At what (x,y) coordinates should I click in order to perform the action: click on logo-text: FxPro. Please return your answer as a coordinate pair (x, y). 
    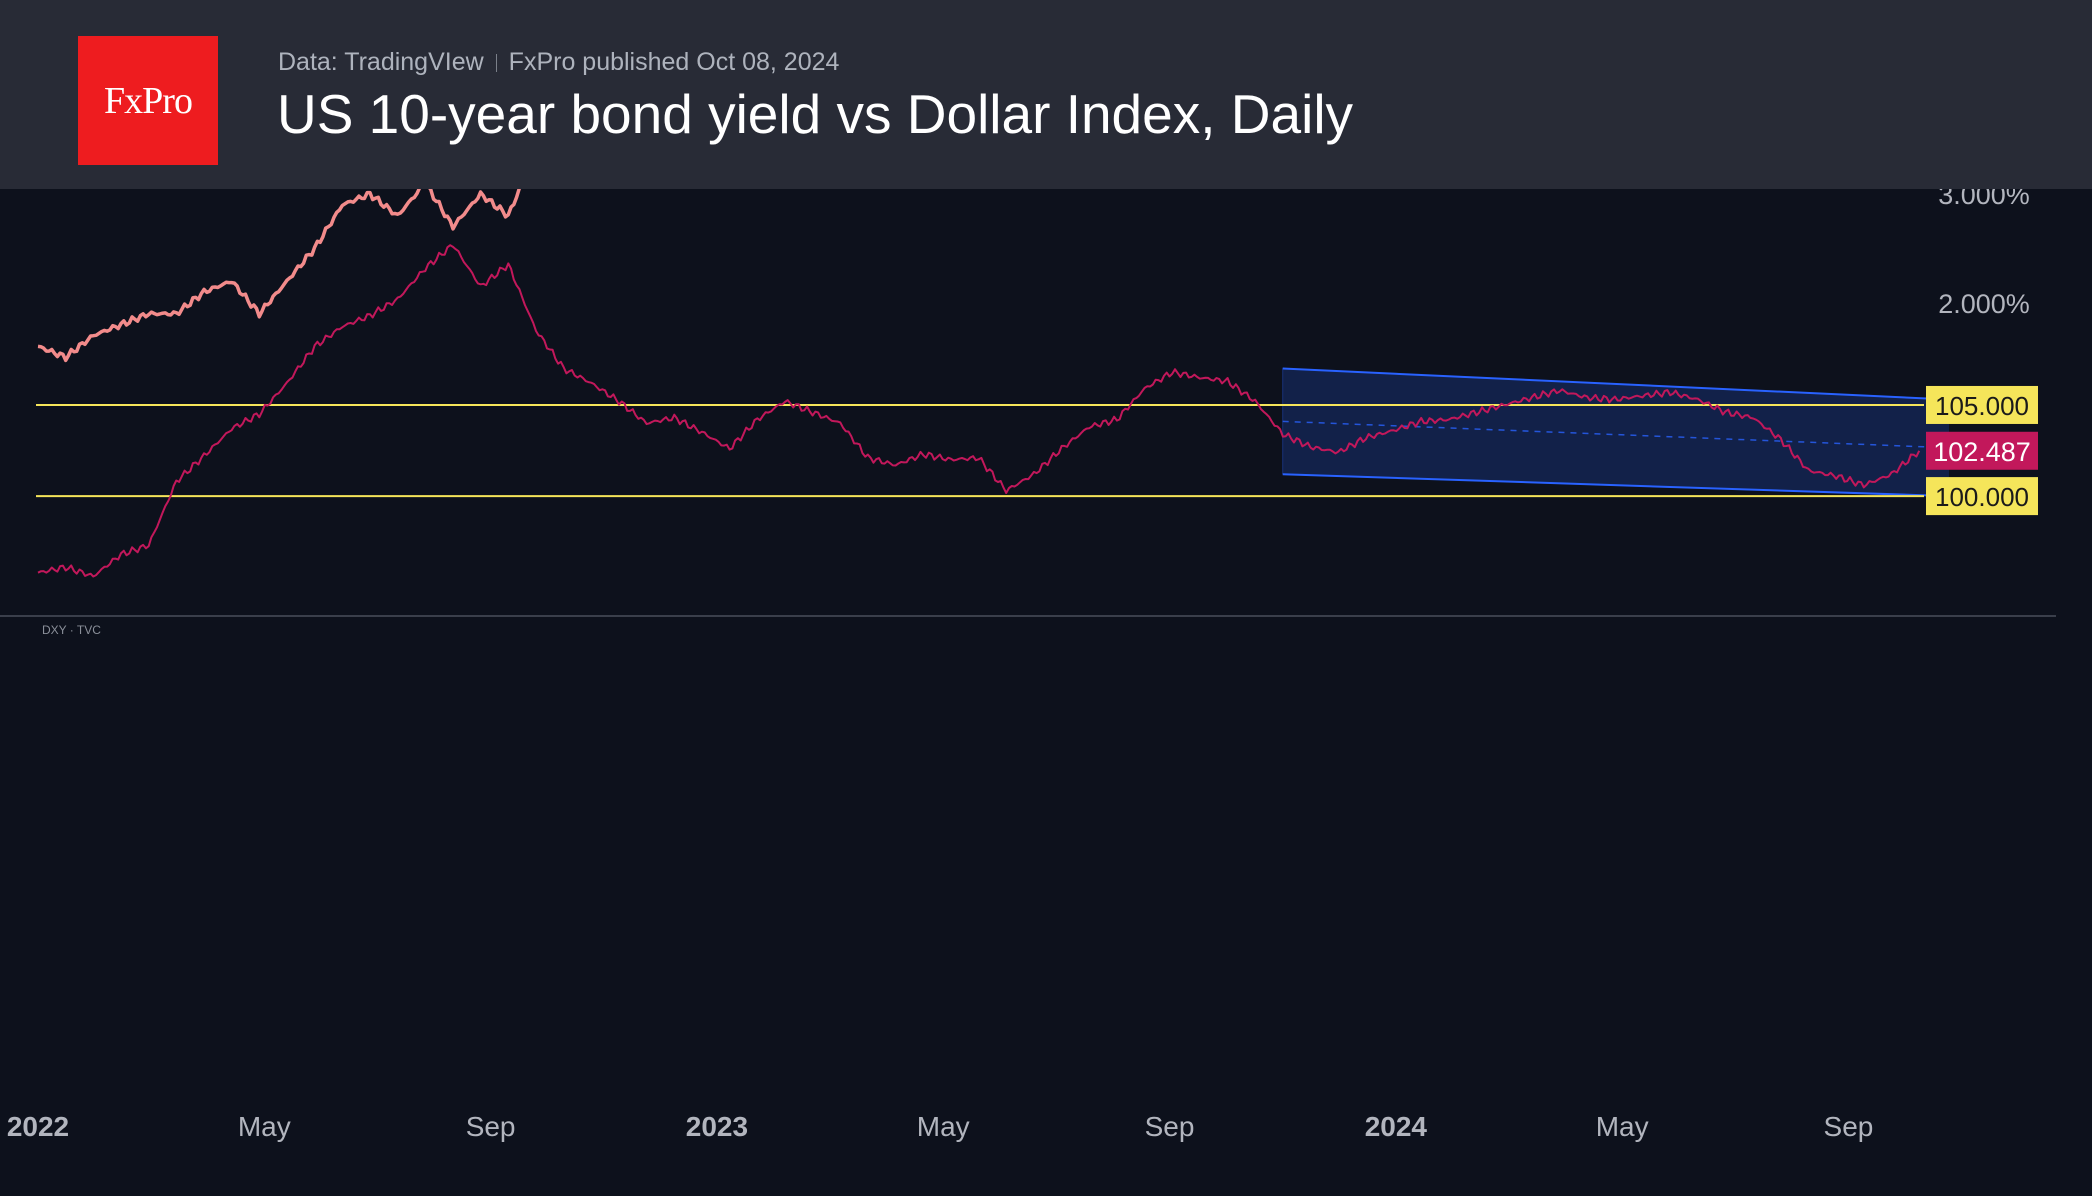
    Looking at the image, I should click on (148, 100).